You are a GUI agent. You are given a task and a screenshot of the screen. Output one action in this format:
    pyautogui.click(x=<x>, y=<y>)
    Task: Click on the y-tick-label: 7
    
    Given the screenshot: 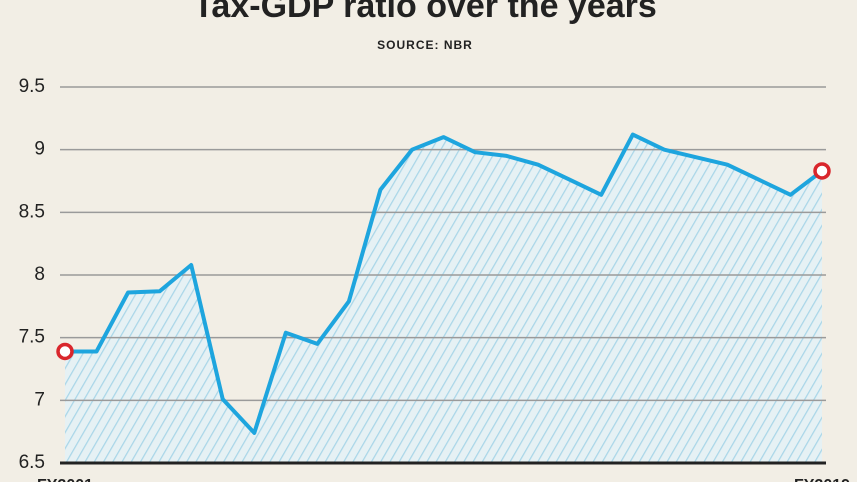 What is the action you would take?
    pyautogui.click(x=39, y=399)
    